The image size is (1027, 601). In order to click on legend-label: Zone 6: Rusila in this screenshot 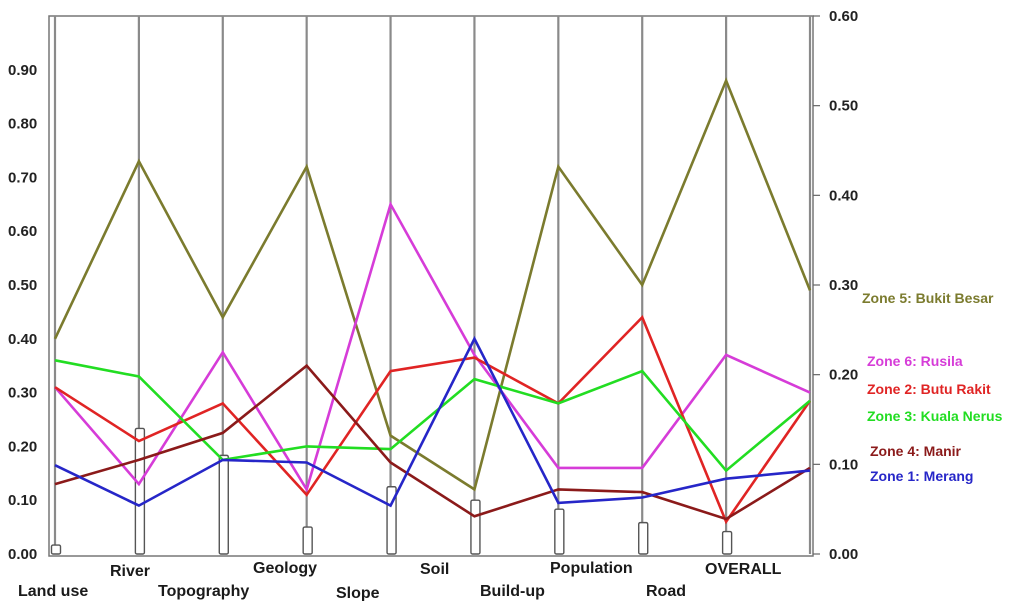, I will do `click(915, 361)`.